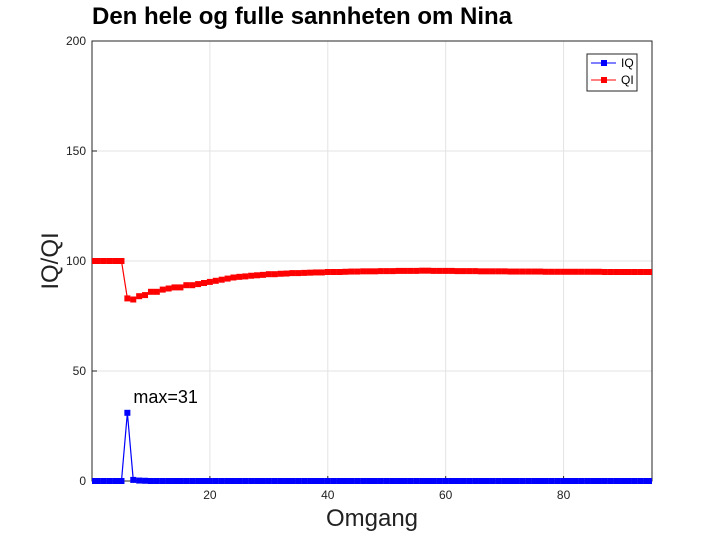 The height and width of the screenshot is (540, 720). Describe the element at coordinates (627, 80) in the screenshot. I see `legend-label-qi: QI` at that location.